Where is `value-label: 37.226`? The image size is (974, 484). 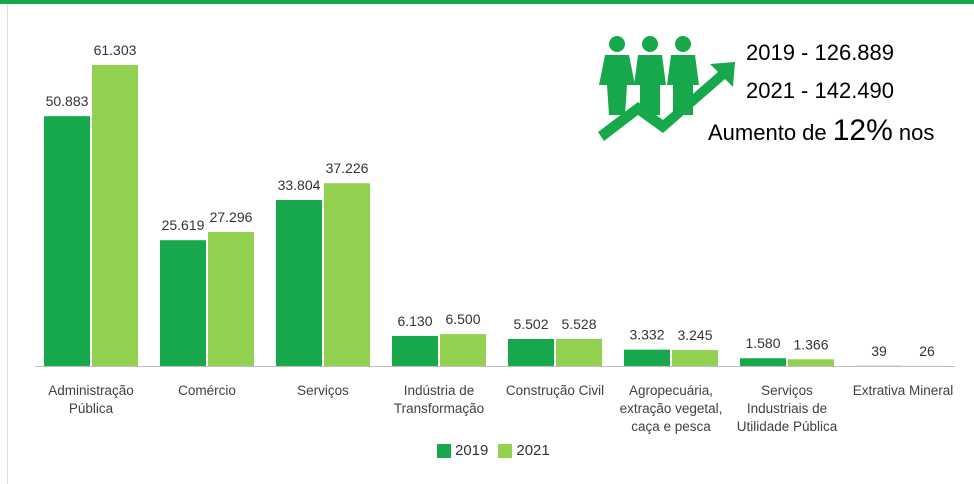
value-label: 37.226 is located at coordinates (347, 168).